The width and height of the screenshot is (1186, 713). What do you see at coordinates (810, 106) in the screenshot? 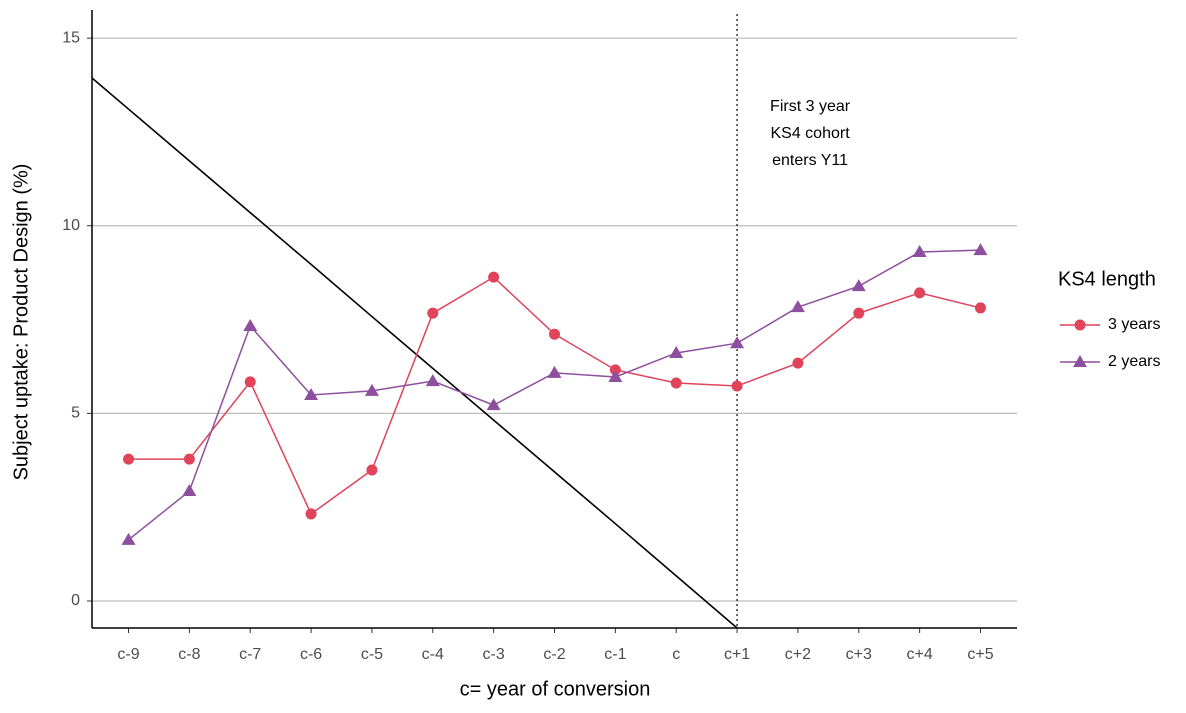
I see `annotation: First 3 year` at bounding box center [810, 106].